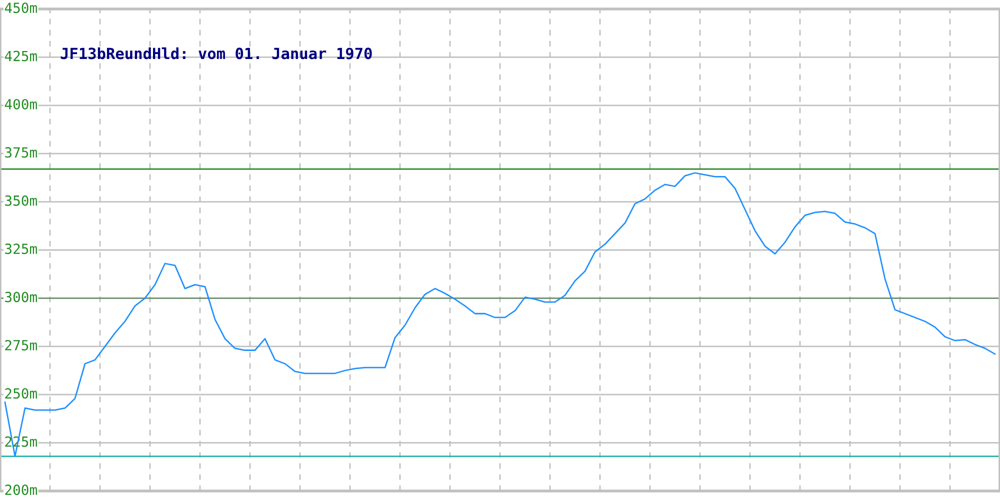 The width and height of the screenshot is (1000, 500). Describe the element at coordinates (216, 53) in the screenshot. I see `text: JF13bReundHld: vom 01. Januar 1970` at that location.